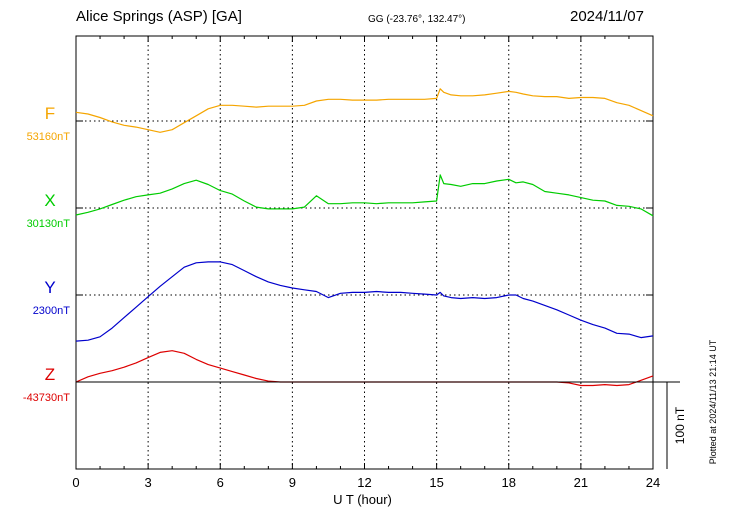 Image resolution: width=730 pixels, height=520 pixels. Describe the element at coordinates (49, 224) in the screenshot. I see `baseline-value-x: 30130nT` at that location.